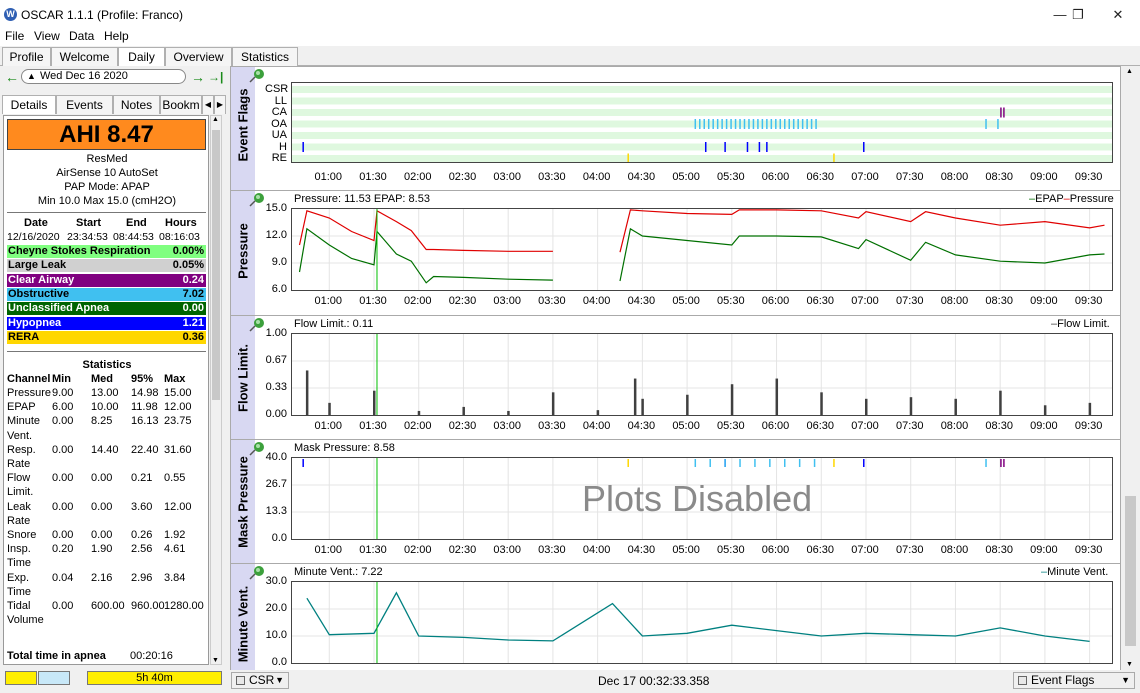 This screenshot has height=693, width=1140. Describe the element at coordinates (198, 56) in the screenshot. I see `tab-overview: Overview` at that location.